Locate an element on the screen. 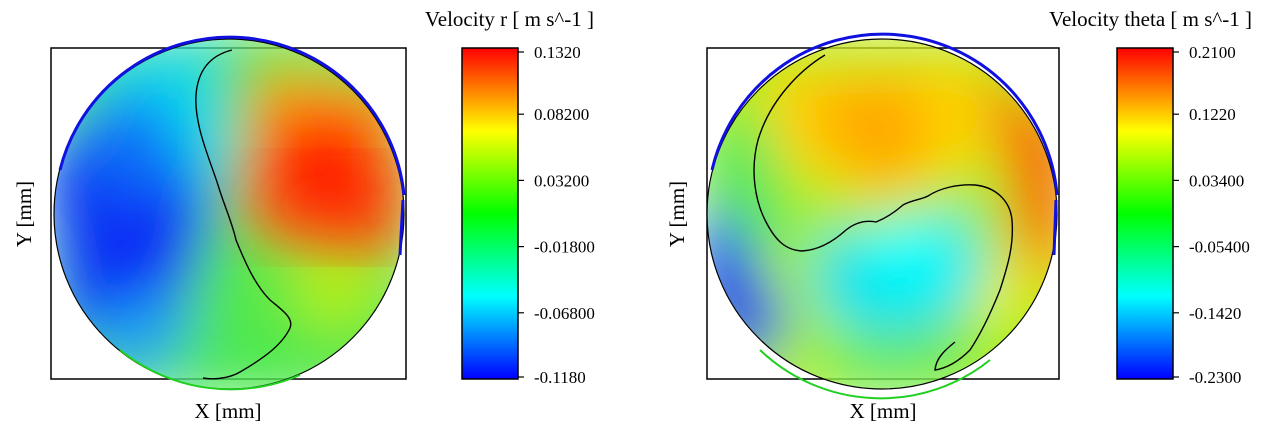 The image size is (1279, 434). colorbar-tick-label: 0.03200 is located at coordinates (561, 180).